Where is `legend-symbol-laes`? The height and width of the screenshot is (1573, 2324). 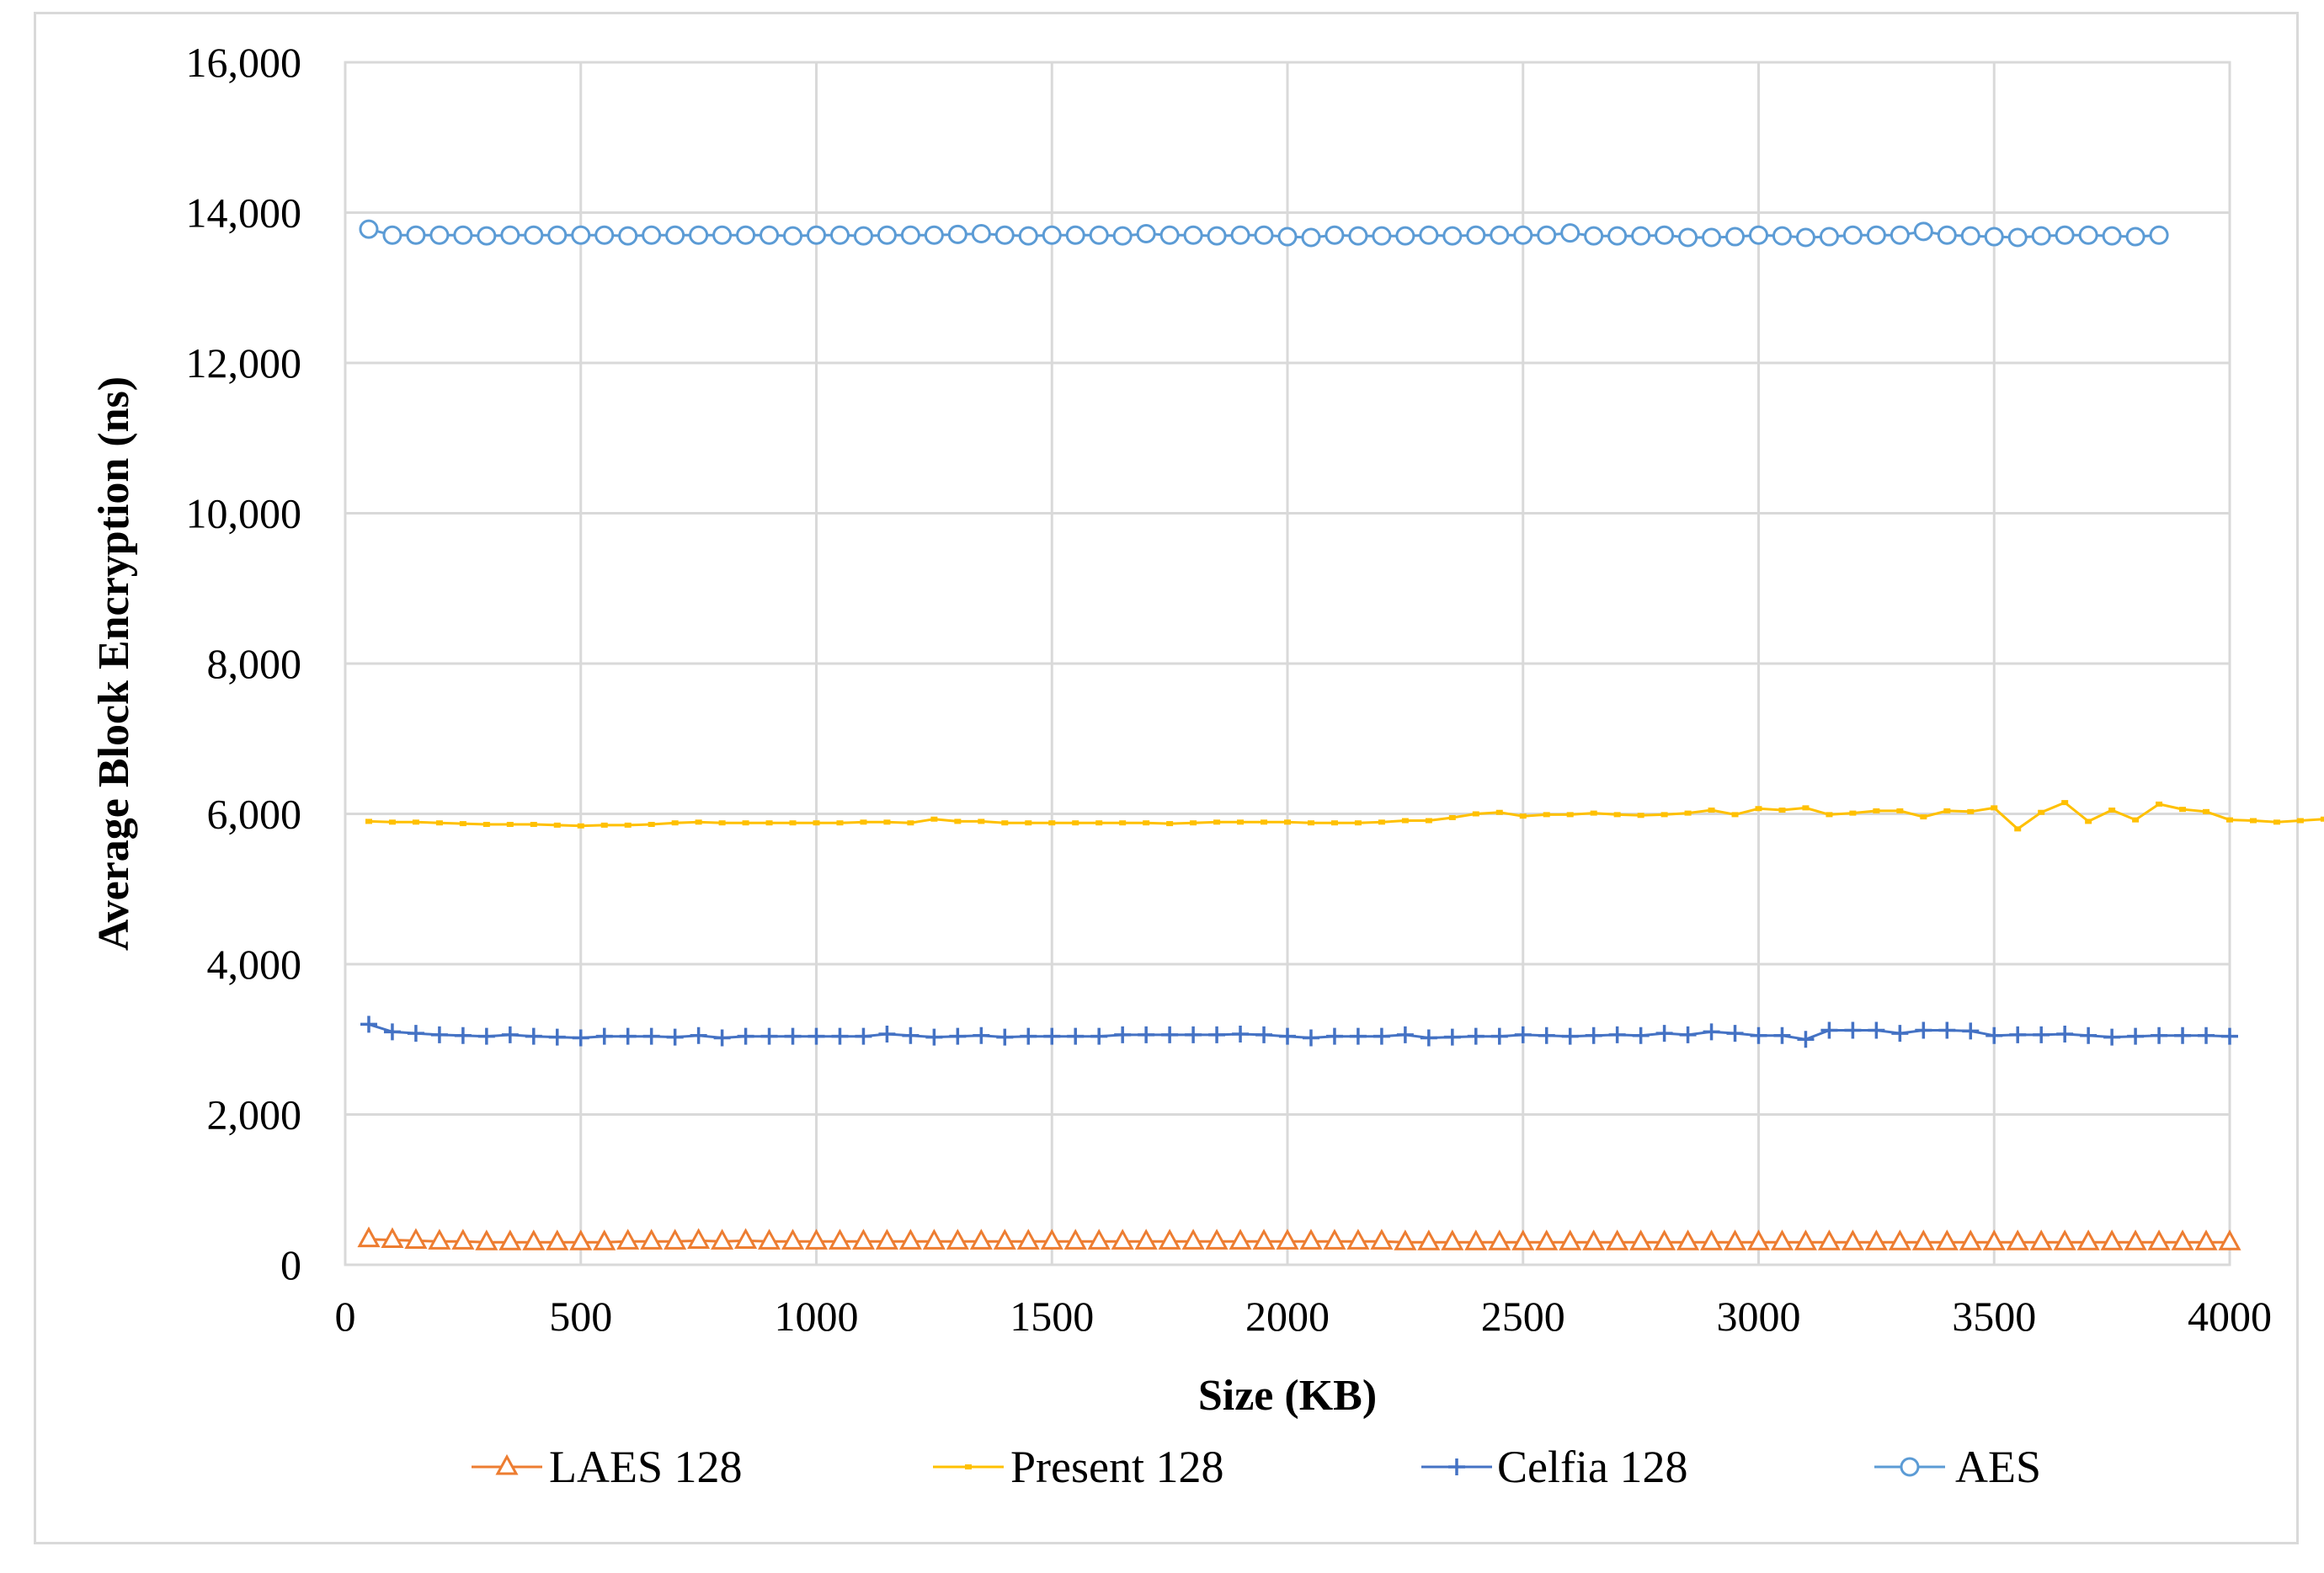
legend-symbol-laes is located at coordinates (507, 1464).